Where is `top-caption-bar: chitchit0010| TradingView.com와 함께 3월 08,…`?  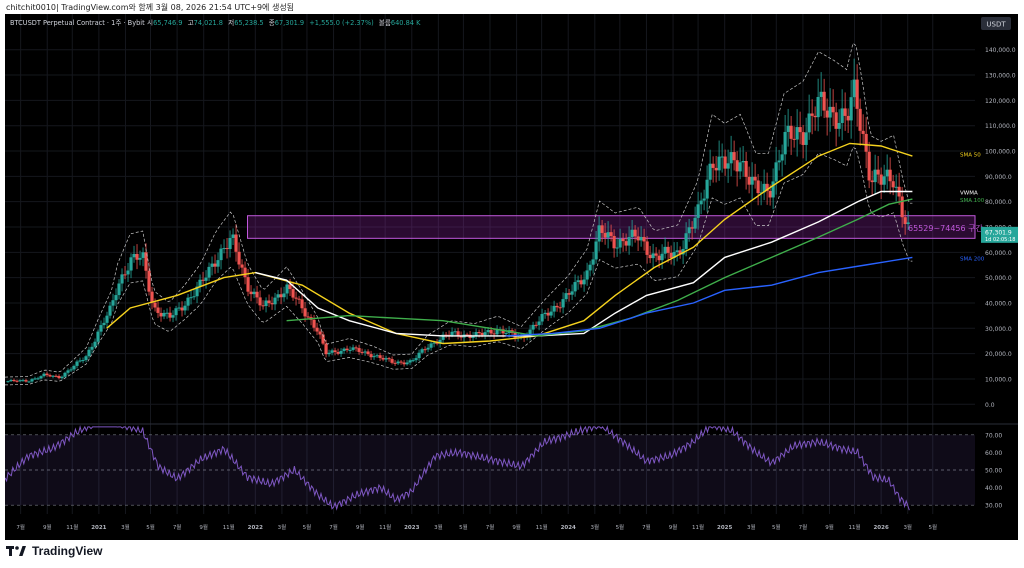 top-caption-bar: chitchit0010| TradingView.com와 함께 3월 08,… is located at coordinates (512, 7).